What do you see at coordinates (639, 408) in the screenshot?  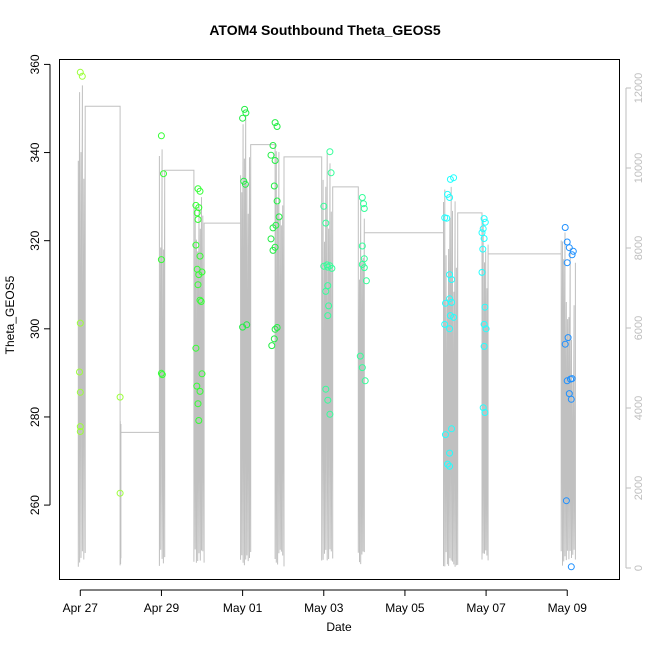 I see `right-y-tick-label: 4000` at bounding box center [639, 408].